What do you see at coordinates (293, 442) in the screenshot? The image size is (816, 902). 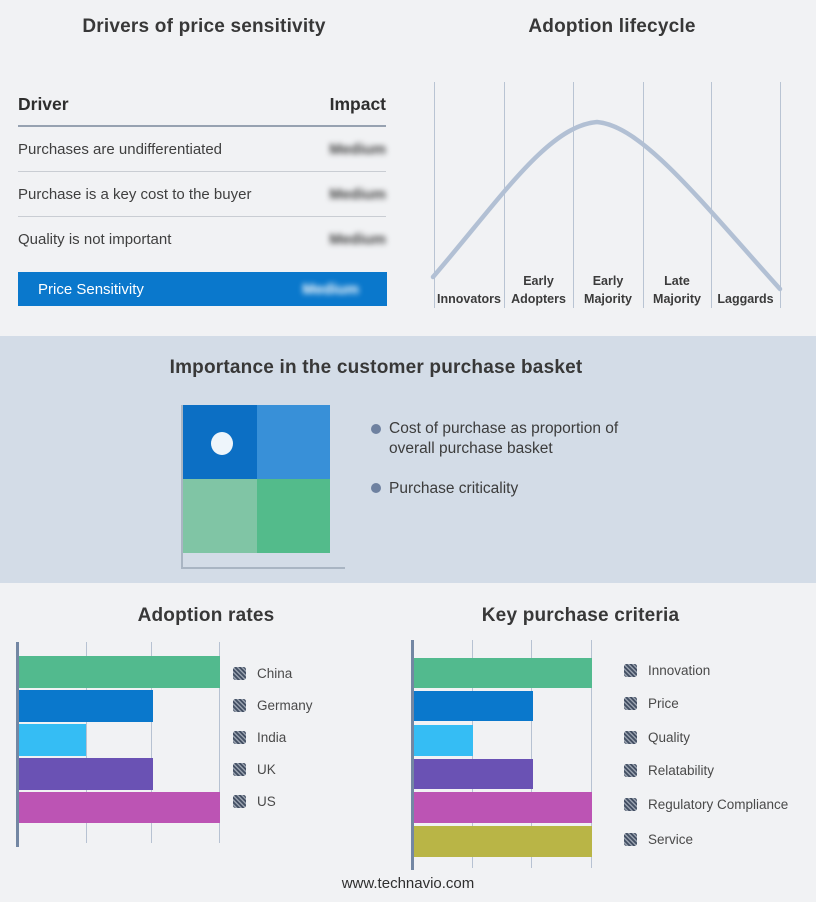 I see `quadrant-cell-top-right` at bounding box center [293, 442].